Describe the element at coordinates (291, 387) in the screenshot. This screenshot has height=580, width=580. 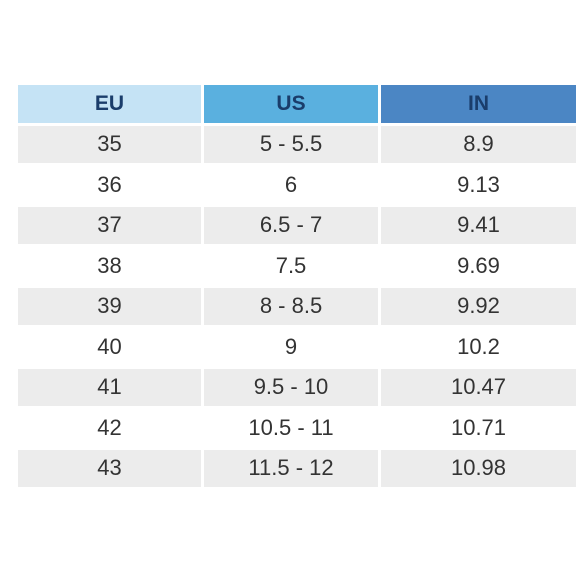
I see `cell-us: 9.5 - 10` at that location.